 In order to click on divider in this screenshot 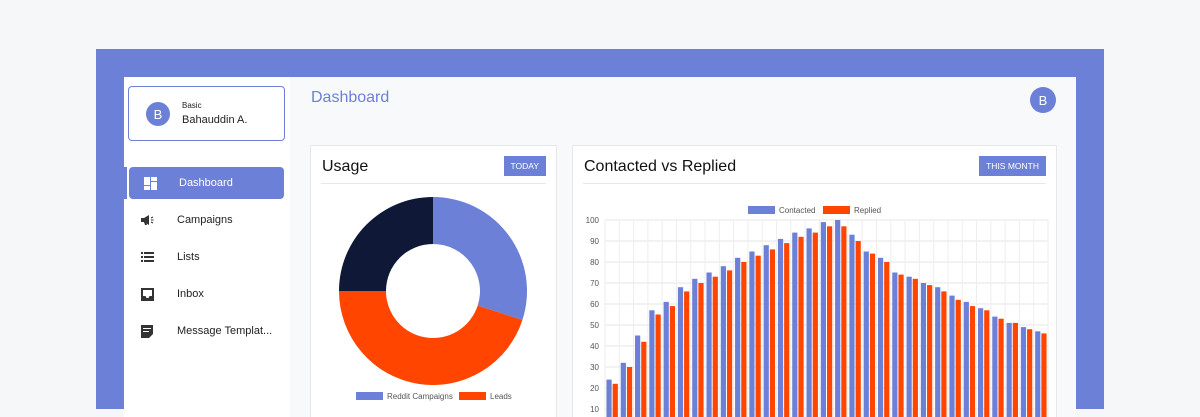, I will do `click(433, 183)`.